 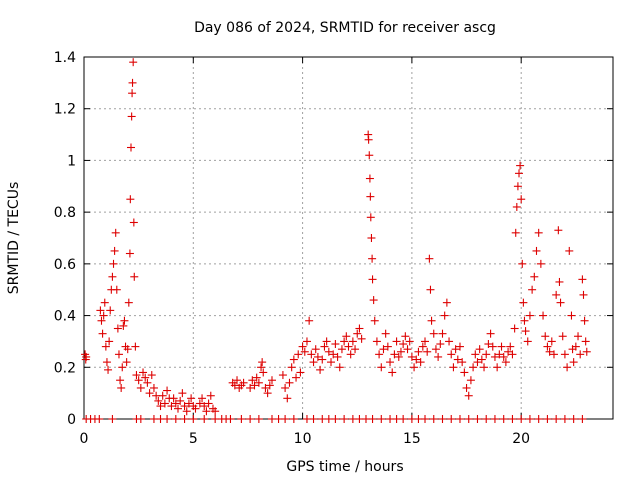 What do you see at coordinates (303, 439) in the screenshot?
I see `x-tick-label: 10` at bounding box center [303, 439].